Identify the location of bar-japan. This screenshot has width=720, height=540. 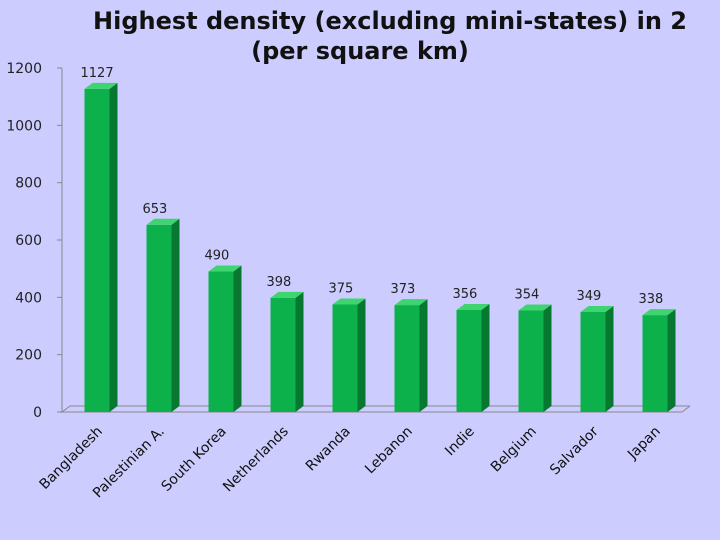
(659, 360).